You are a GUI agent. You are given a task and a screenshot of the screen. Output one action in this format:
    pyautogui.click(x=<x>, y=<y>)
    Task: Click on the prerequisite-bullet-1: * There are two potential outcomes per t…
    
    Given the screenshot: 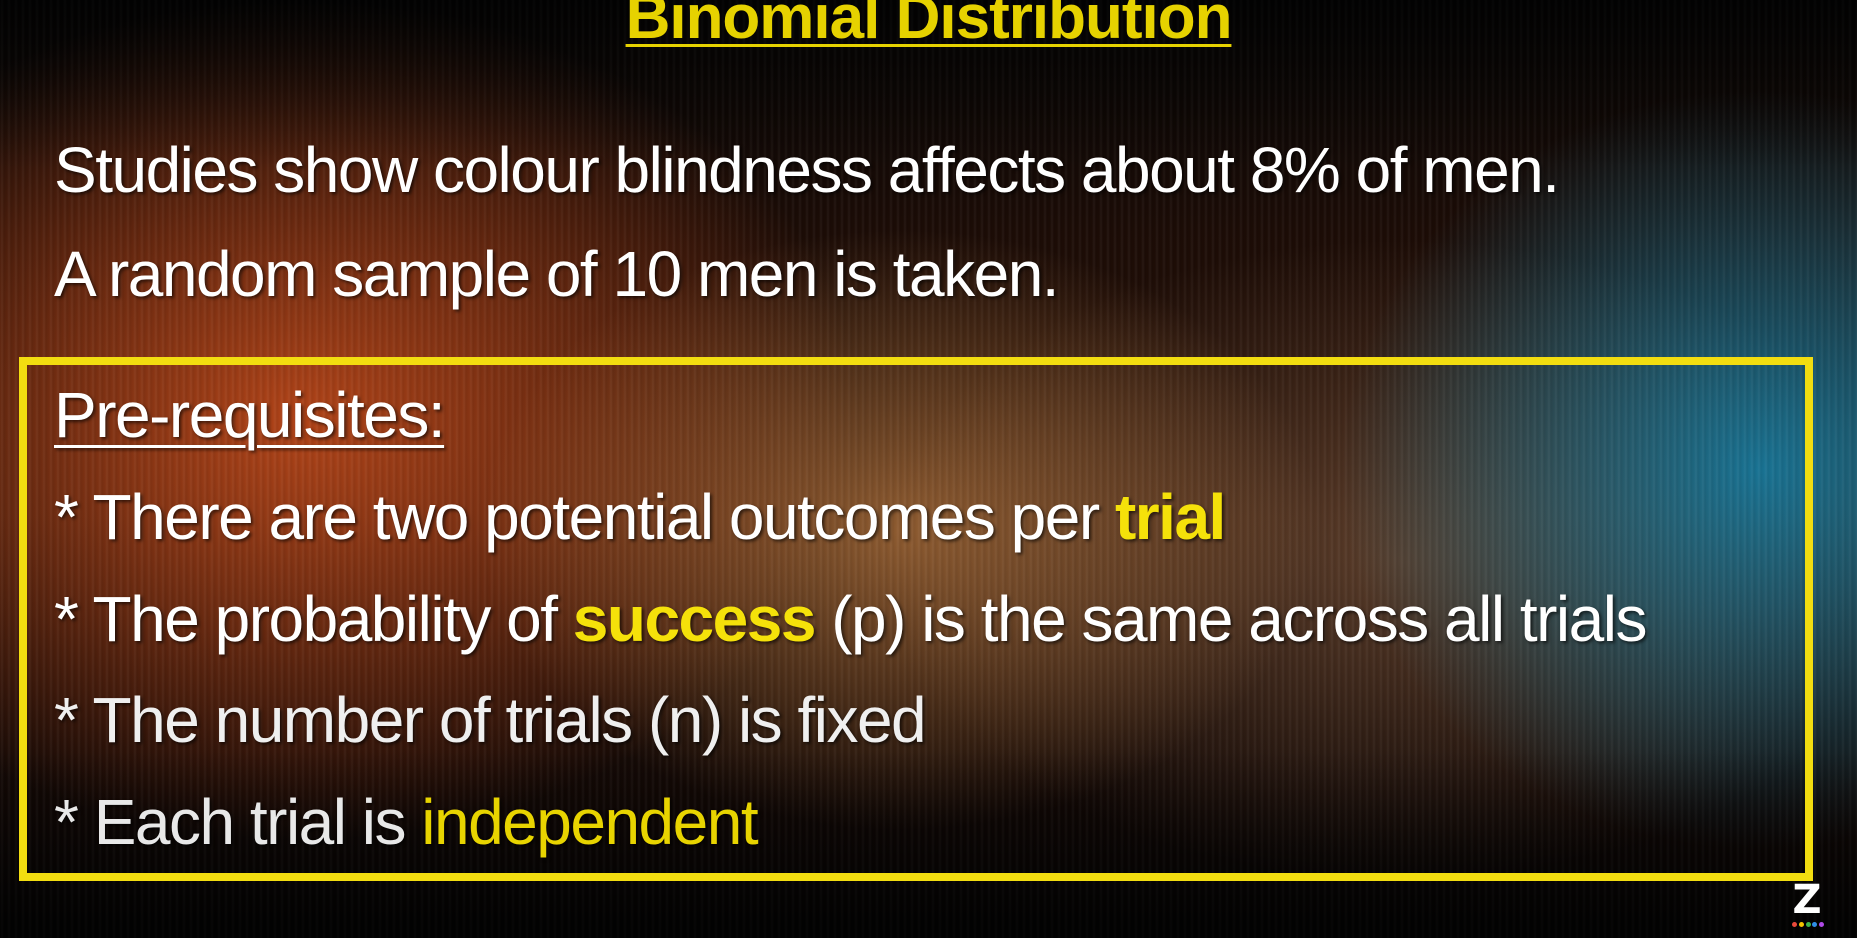 What is the action you would take?
    pyautogui.click(x=640, y=517)
    